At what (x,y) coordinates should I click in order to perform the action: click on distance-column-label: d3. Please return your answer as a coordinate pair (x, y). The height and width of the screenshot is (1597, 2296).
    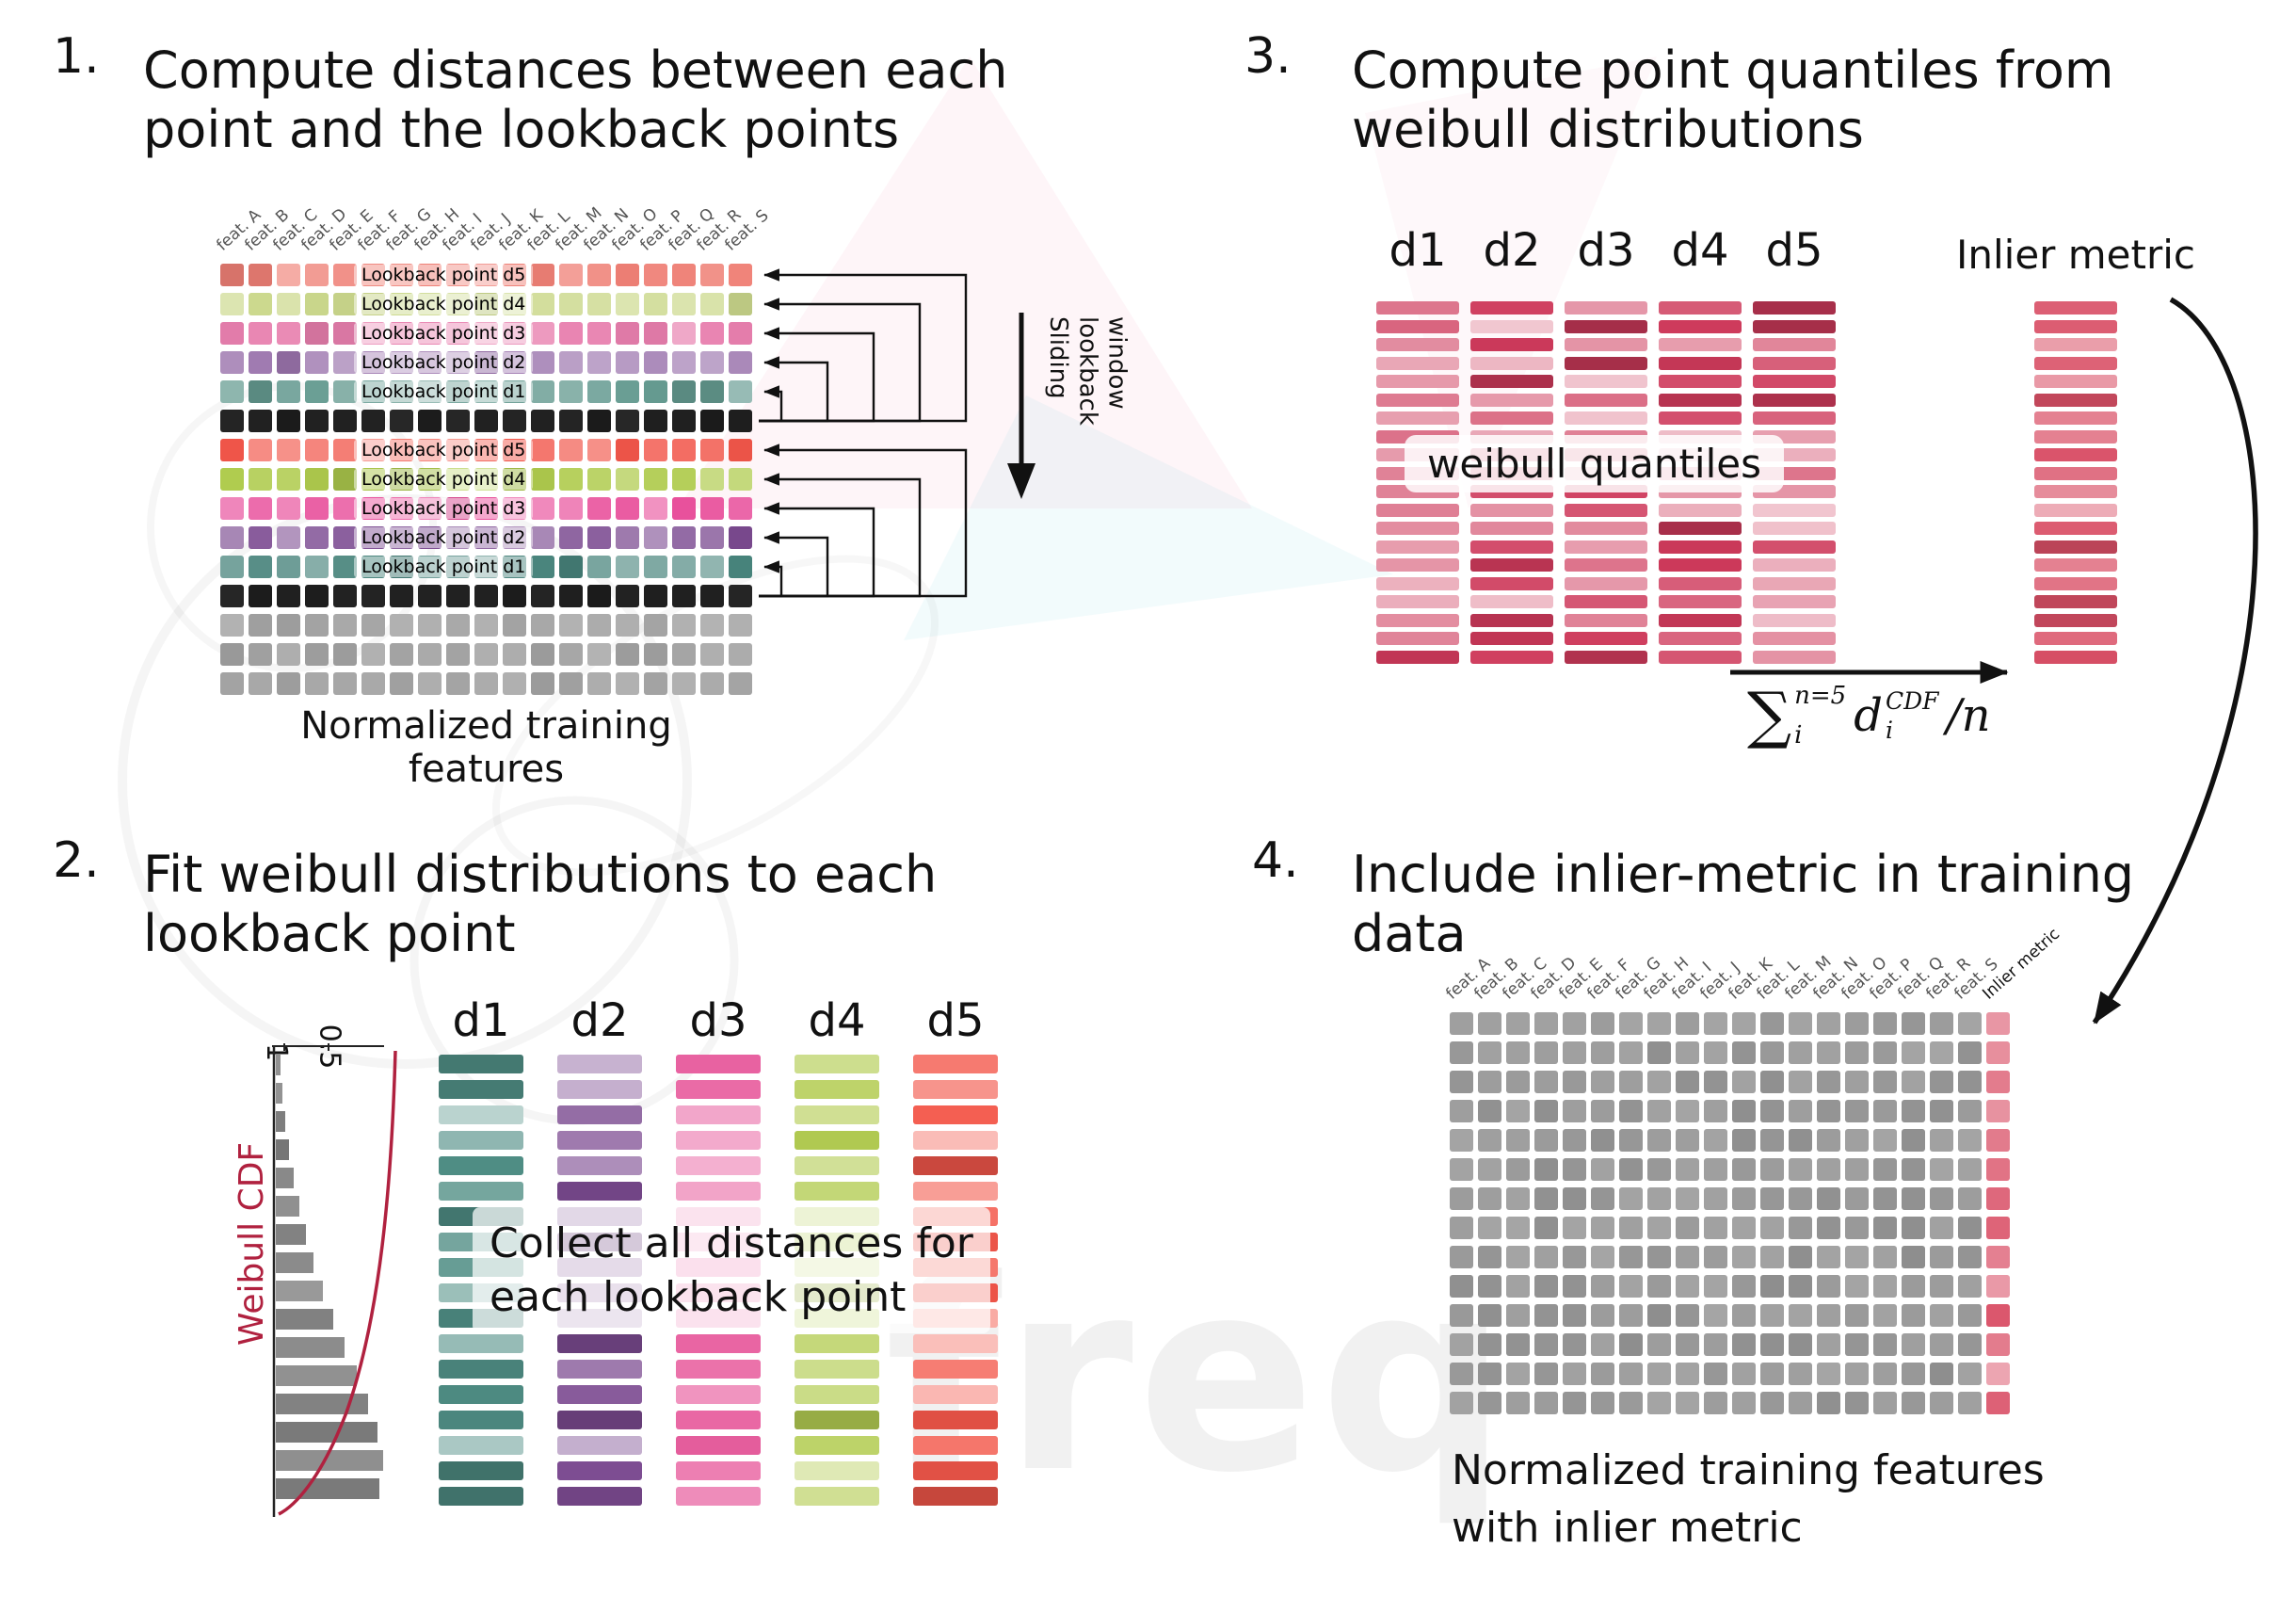
    Looking at the image, I should click on (1606, 250).